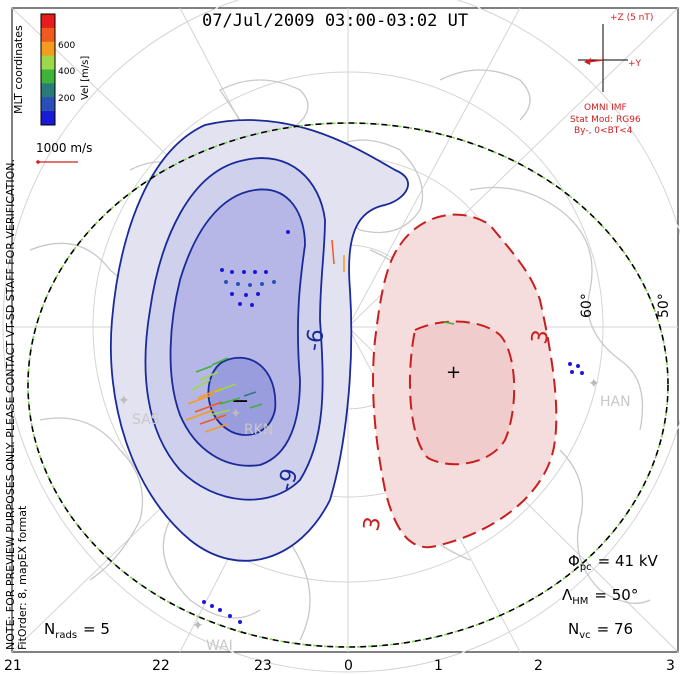 The width and height of the screenshot is (680, 674). I want to click on mlt-tick-23: 23, so click(263, 666).